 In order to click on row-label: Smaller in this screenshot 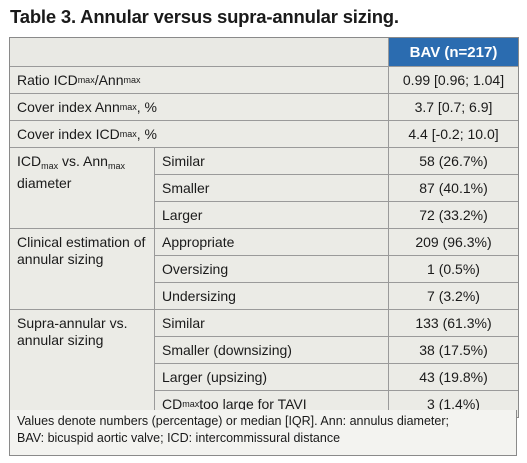, I will do `click(272, 188)`.